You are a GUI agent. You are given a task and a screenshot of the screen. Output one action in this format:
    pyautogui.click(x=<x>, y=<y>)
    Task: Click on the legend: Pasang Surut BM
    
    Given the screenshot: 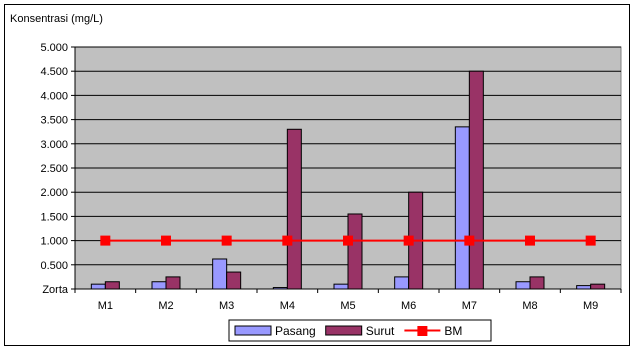 What is the action you would take?
    pyautogui.click(x=360, y=330)
    